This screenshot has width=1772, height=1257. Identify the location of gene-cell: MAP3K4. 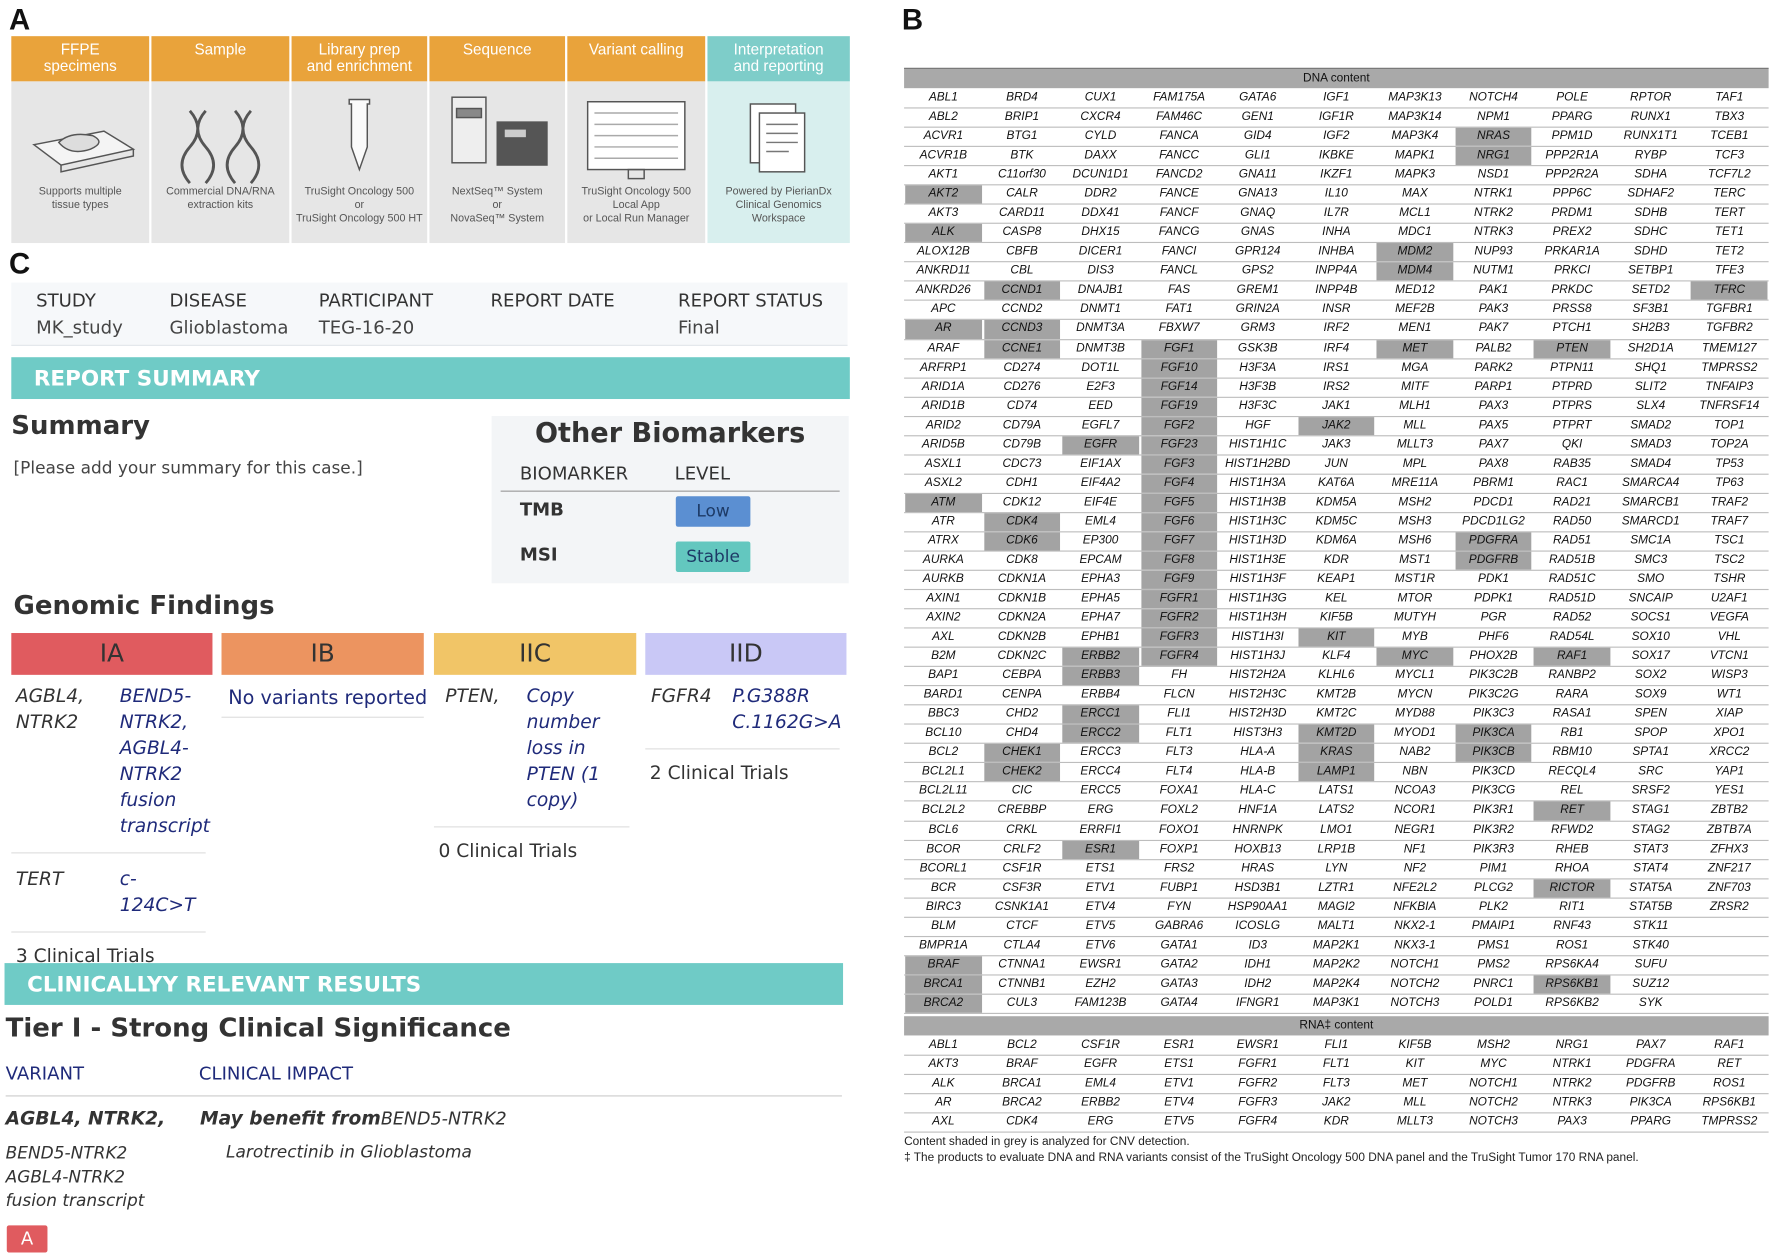
(1415, 135).